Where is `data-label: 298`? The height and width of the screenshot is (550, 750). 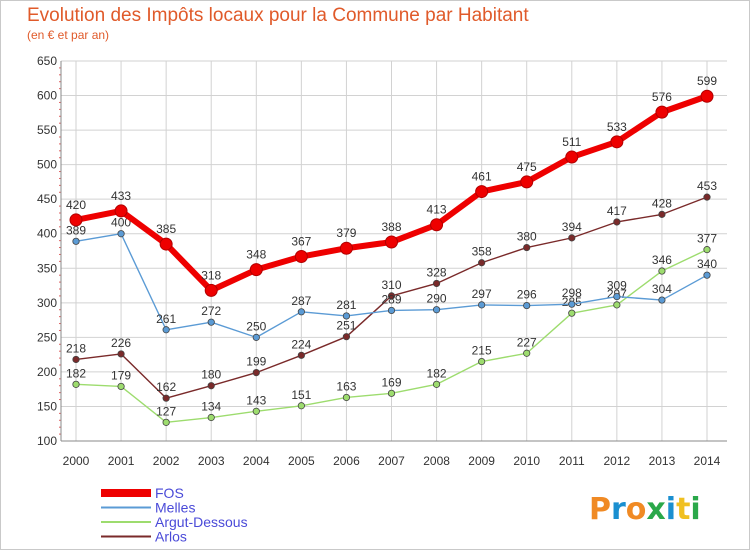
data-label: 298 is located at coordinates (572, 293).